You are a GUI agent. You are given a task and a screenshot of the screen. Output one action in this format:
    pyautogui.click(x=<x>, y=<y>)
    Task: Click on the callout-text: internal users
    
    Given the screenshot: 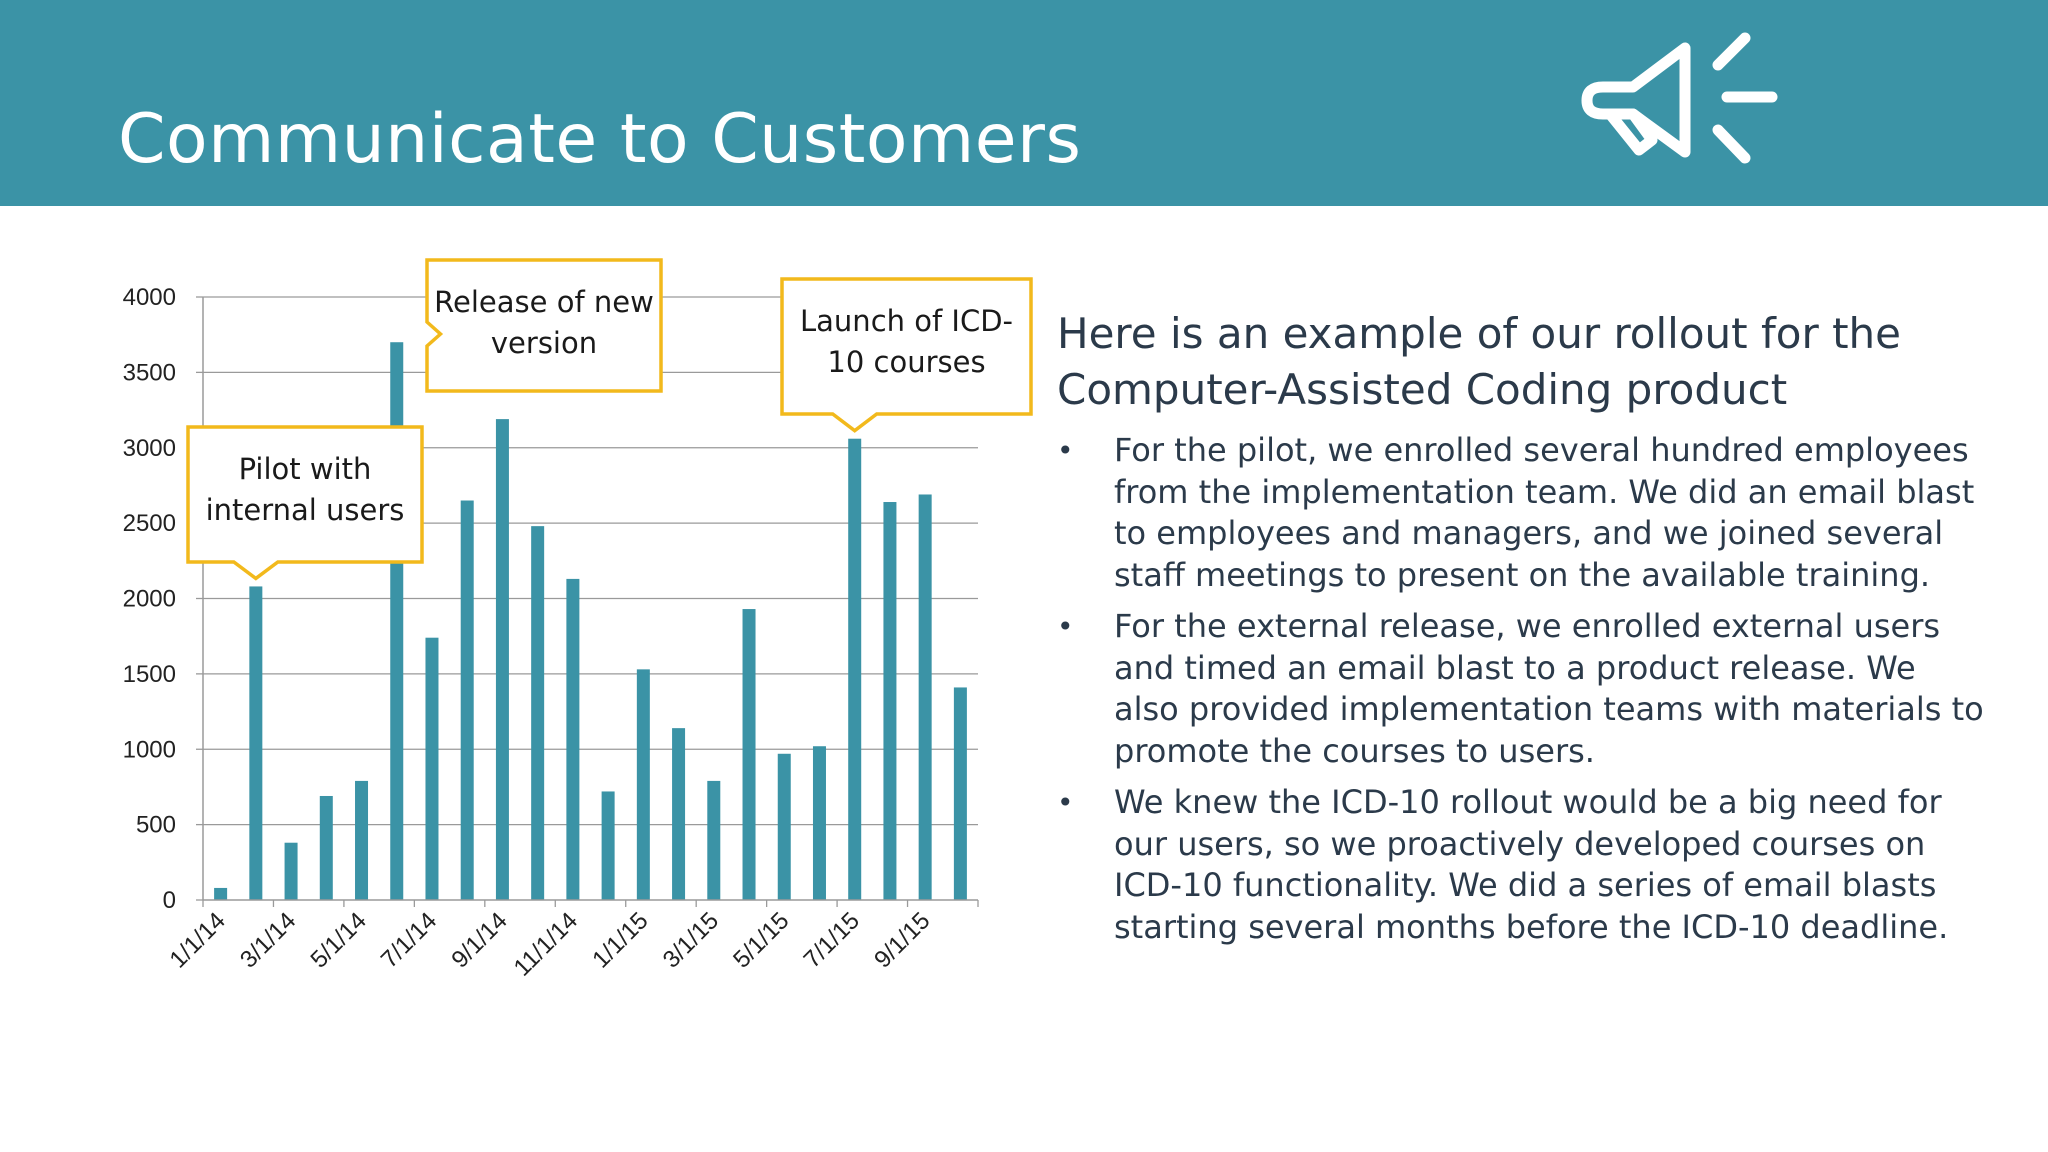 What is the action you would take?
    pyautogui.click(x=305, y=510)
    